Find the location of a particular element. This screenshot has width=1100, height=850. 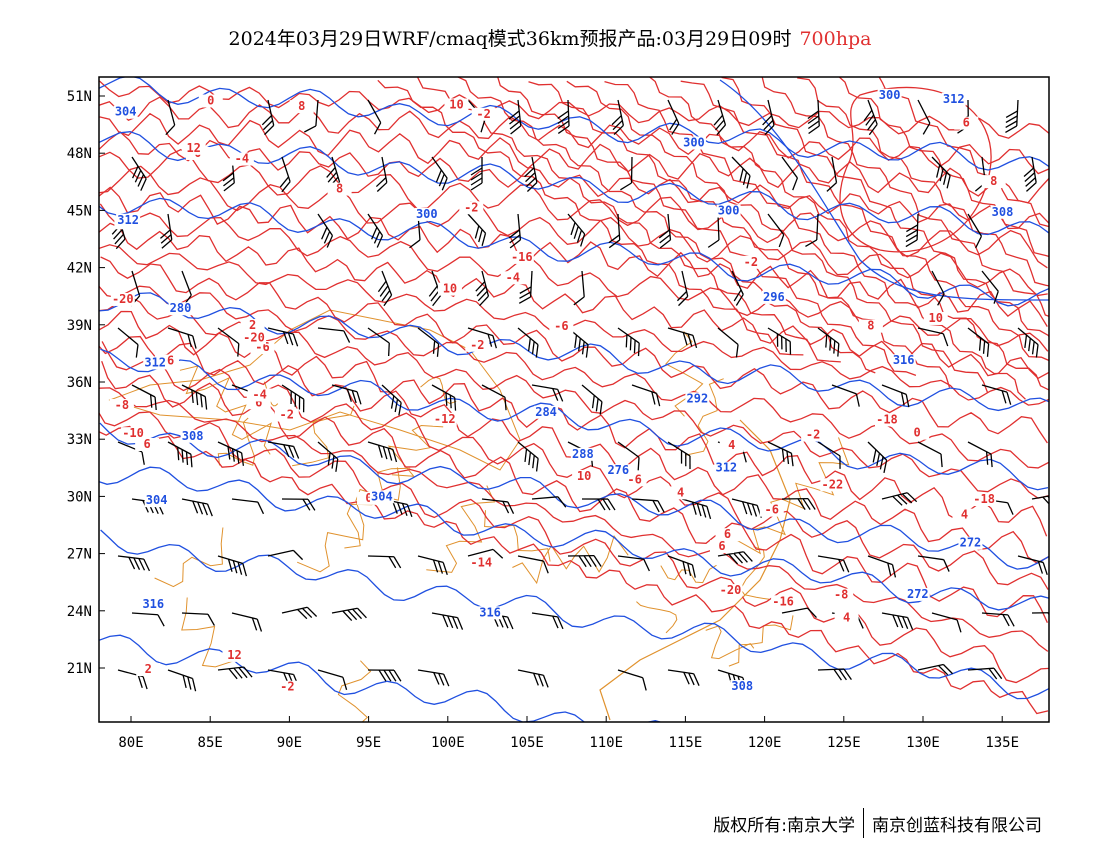

isotherm-label: 6 is located at coordinates (727, 534).